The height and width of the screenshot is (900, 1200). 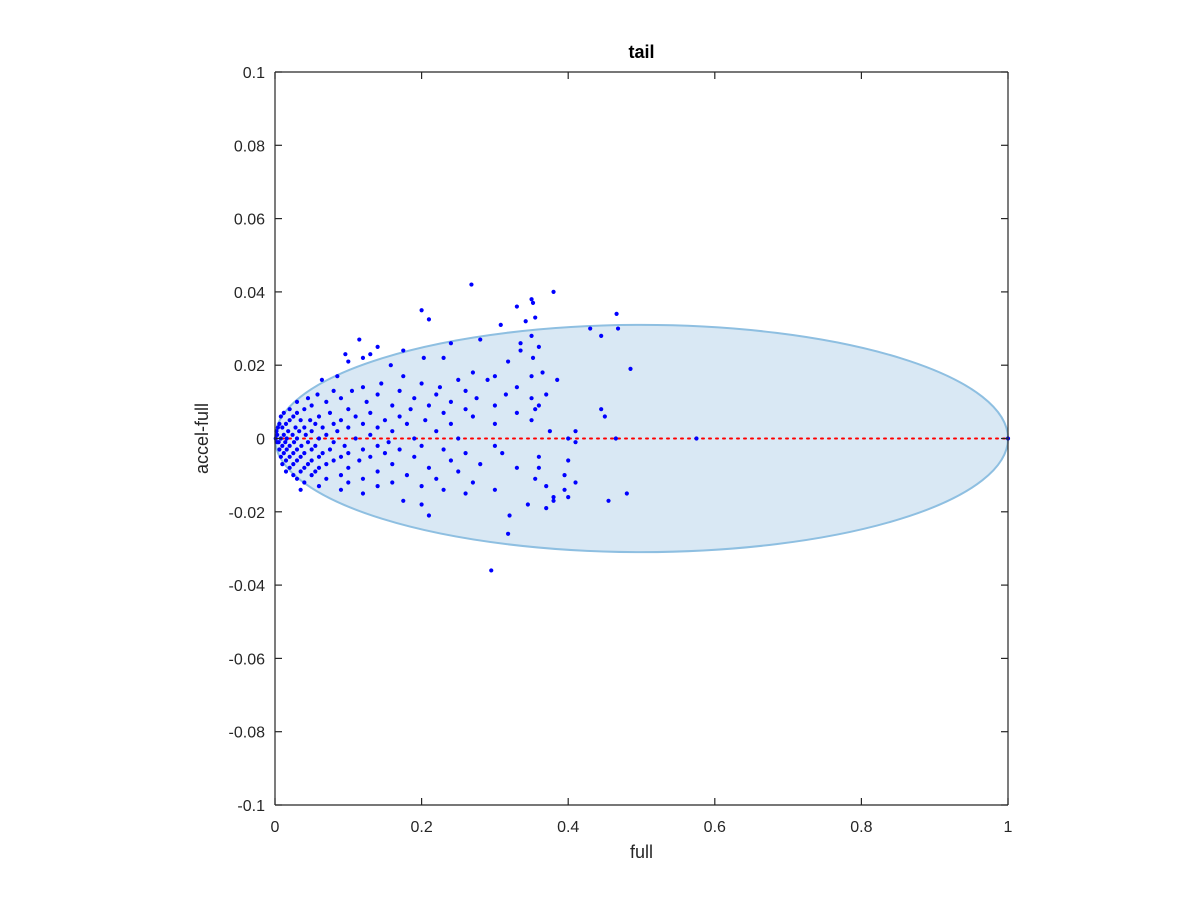 I want to click on y-tick-label: -0.08, so click(x=247, y=733).